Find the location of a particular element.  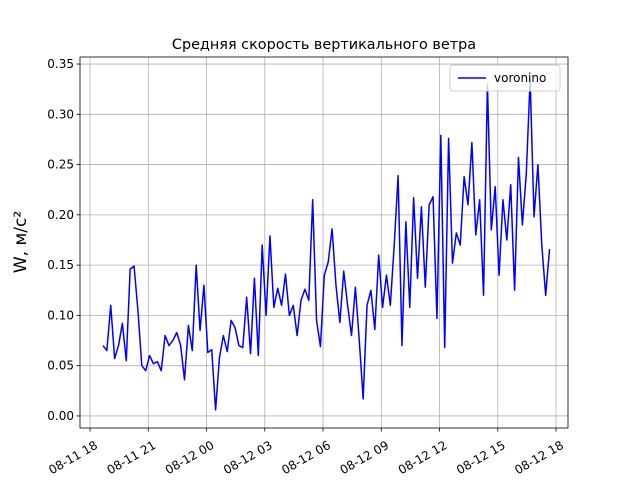

x-tick-label: 08-12 09 is located at coordinates (364, 457).